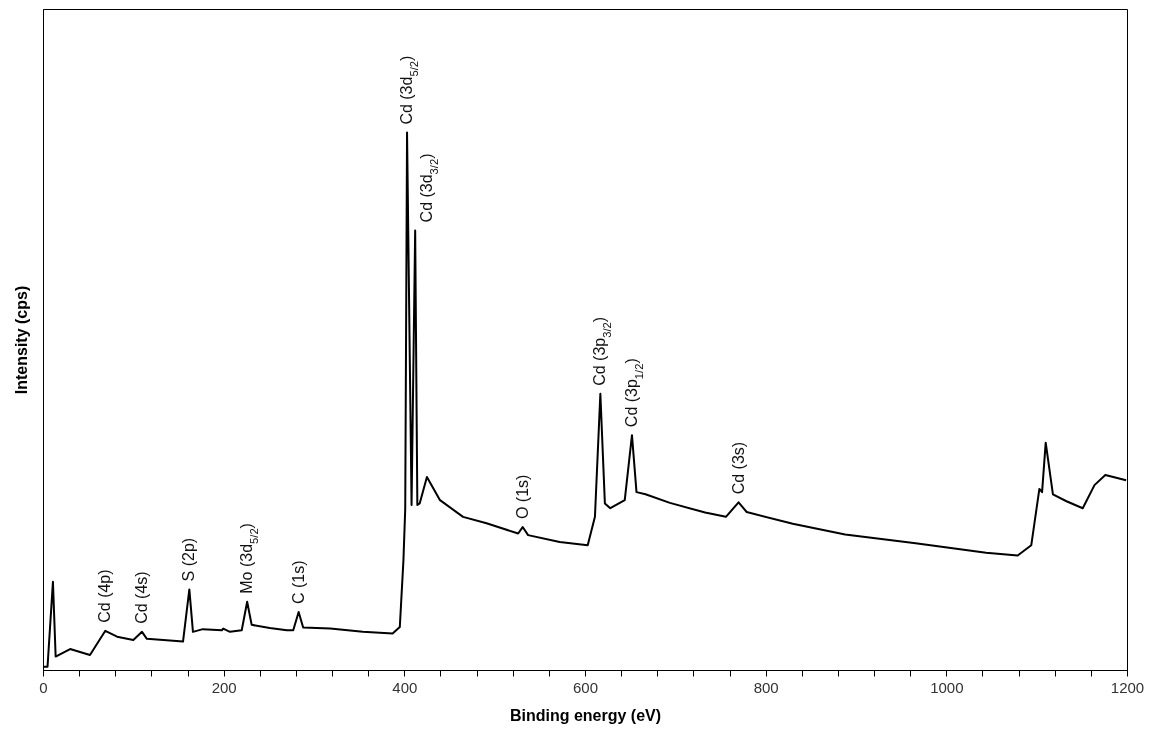 The height and width of the screenshot is (751, 1153). I want to click on annotation: C (1s), so click(298, 582).